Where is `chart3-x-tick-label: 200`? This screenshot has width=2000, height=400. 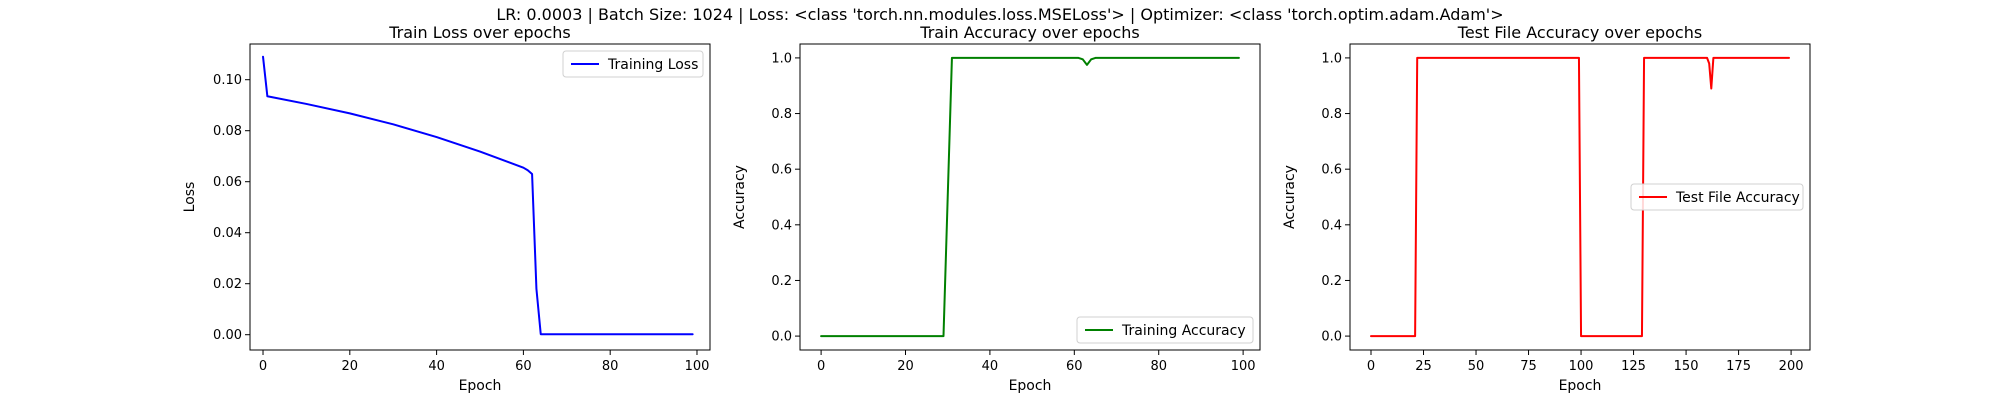 chart3-x-tick-label: 200 is located at coordinates (1791, 366).